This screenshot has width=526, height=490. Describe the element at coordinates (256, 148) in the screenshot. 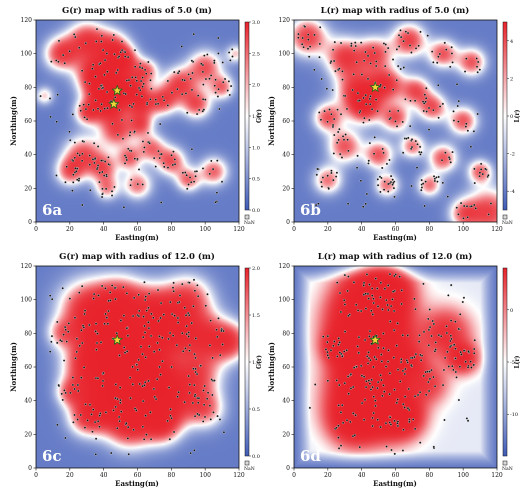

I see `colorbar-tick-label: 1.0` at that location.